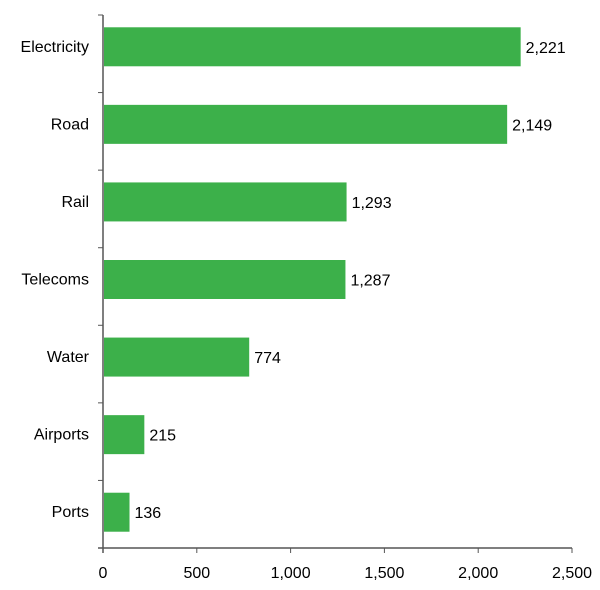 This screenshot has width=600, height=590. What do you see at coordinates (572, 573) in the screenshot?
I see `x-tick-label: 2,500` at bounding box center [572, 573].